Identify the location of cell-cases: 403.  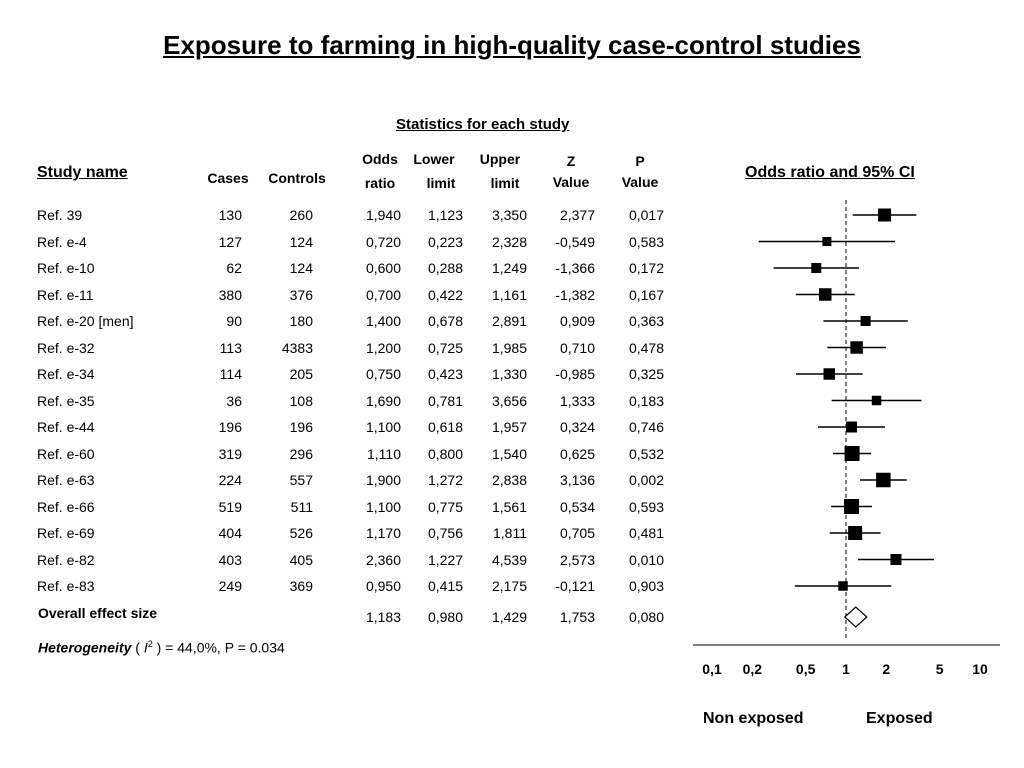
(230, 559).